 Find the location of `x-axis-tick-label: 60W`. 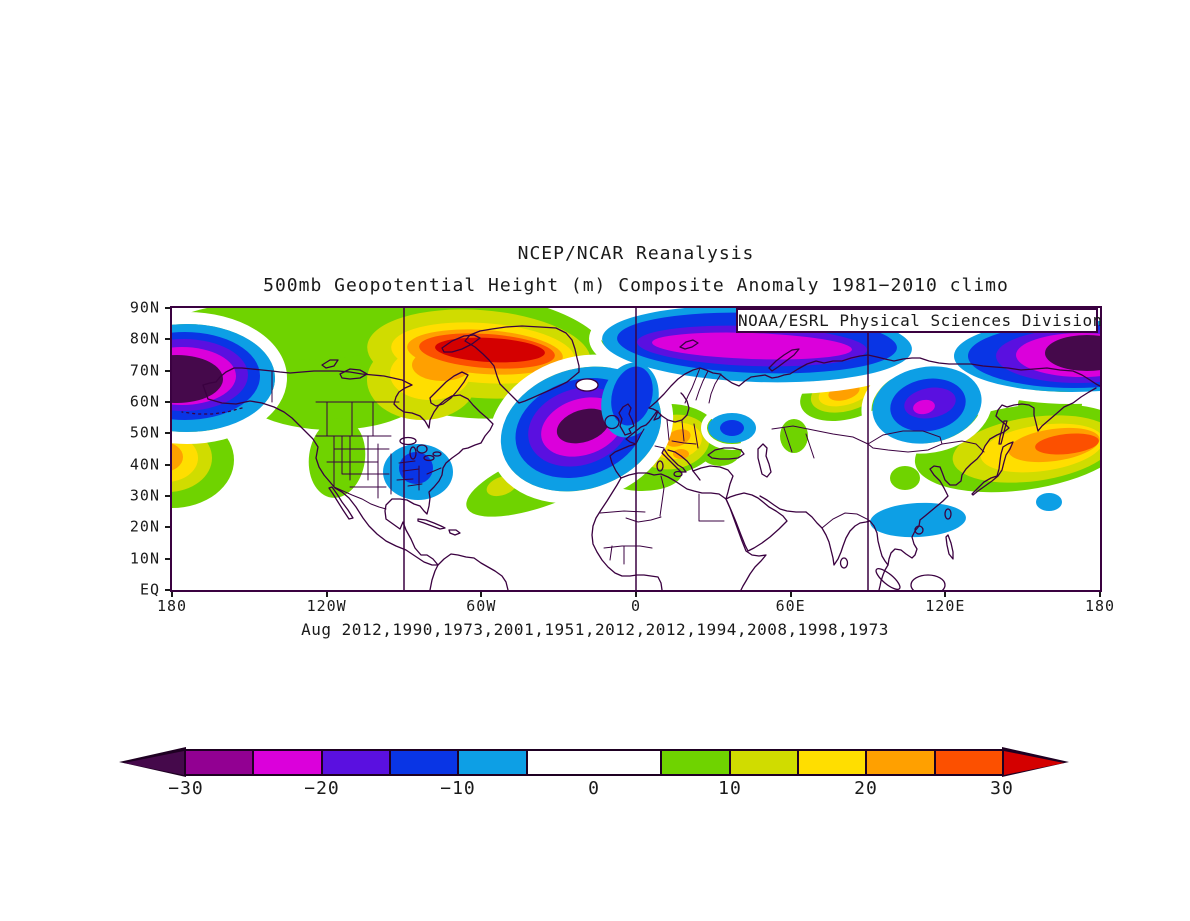

x-axis-tick-label: 60W is located at coordinates (481, 606).